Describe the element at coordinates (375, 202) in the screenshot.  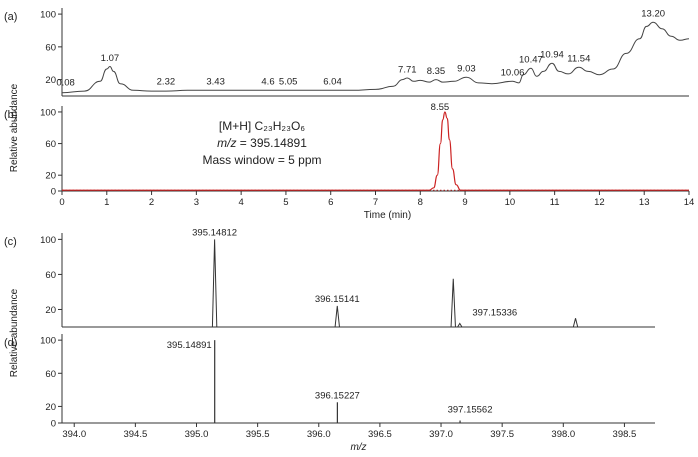
I see `x-tick-label-b: 7` at that location.